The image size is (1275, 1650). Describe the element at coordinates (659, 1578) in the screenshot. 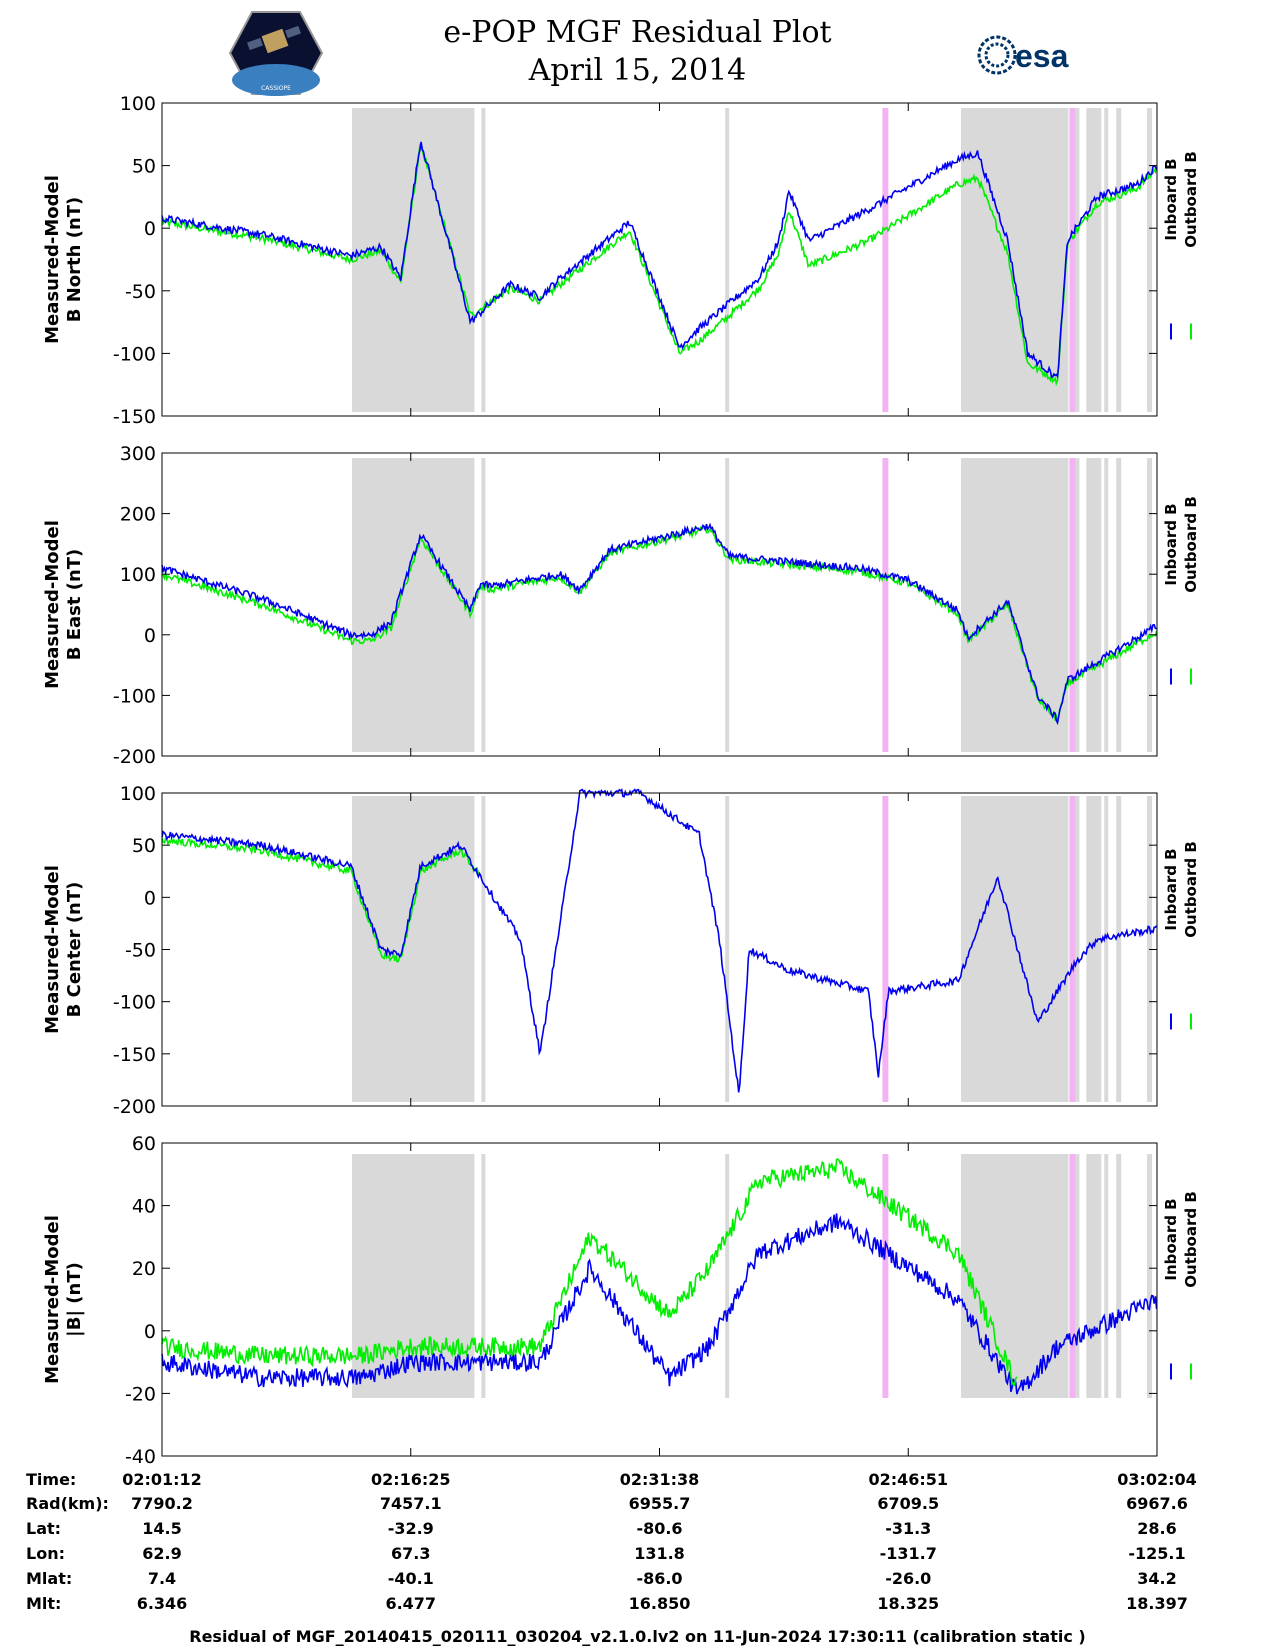

I see `table-cell: -86.0` at that location.